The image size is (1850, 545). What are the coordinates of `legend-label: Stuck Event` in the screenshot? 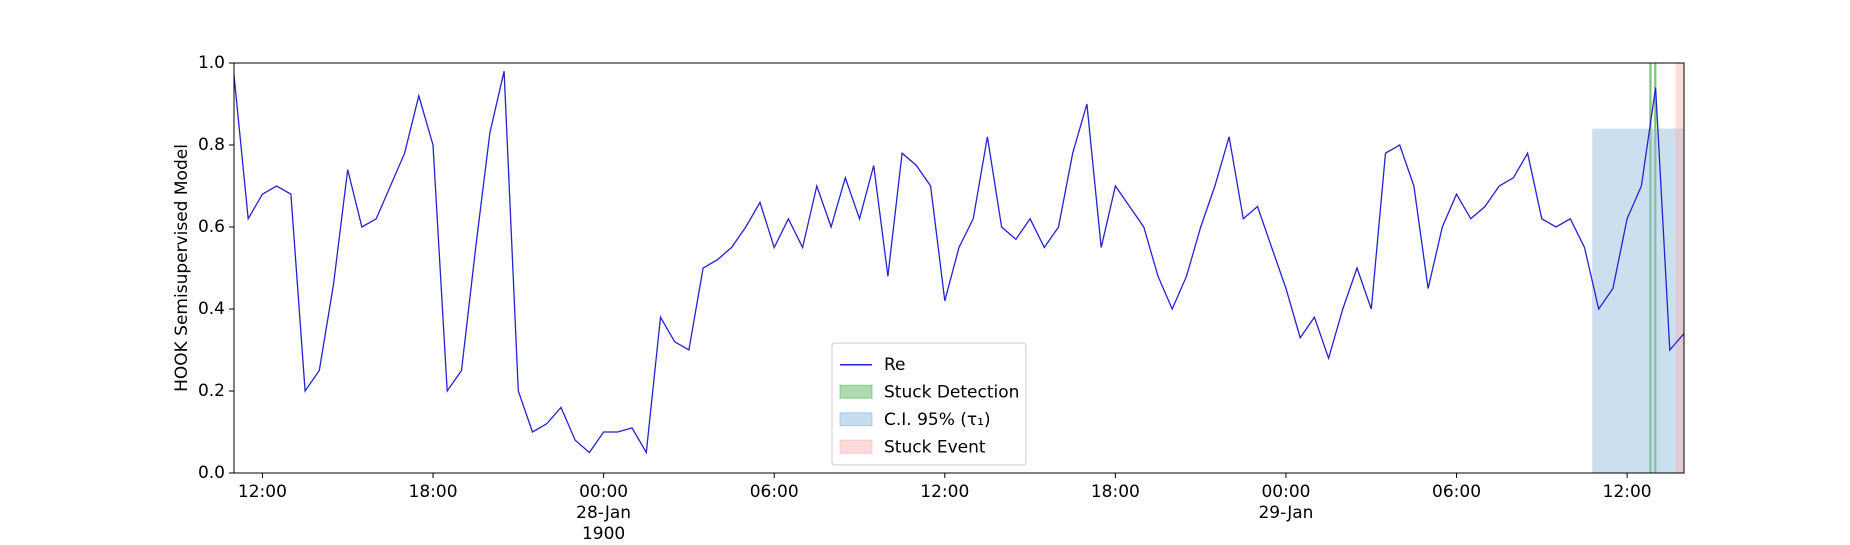 It's located at (935, 447).